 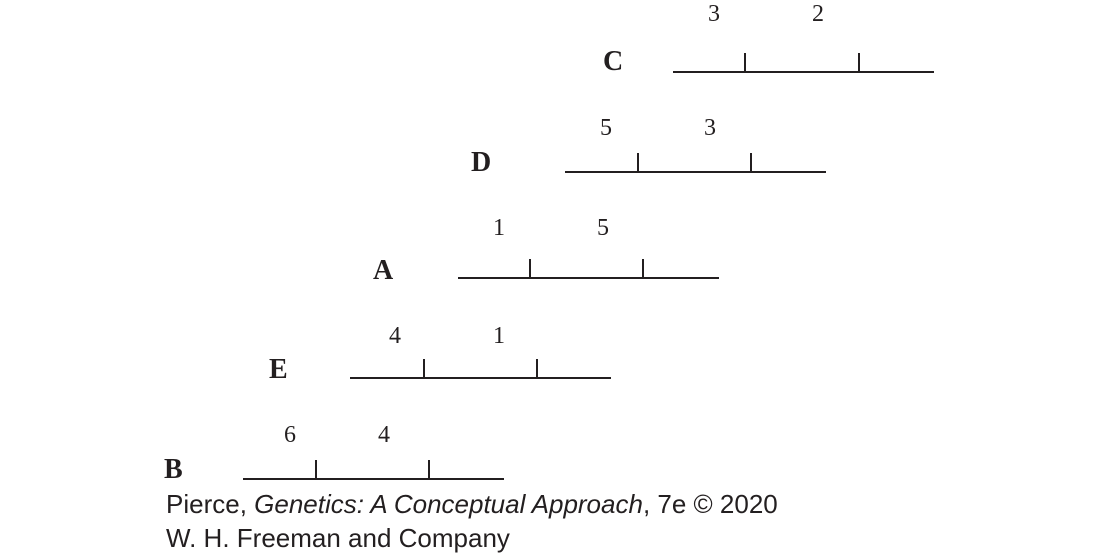 I want to click on strain-label: A, so click(x=383, y=270).